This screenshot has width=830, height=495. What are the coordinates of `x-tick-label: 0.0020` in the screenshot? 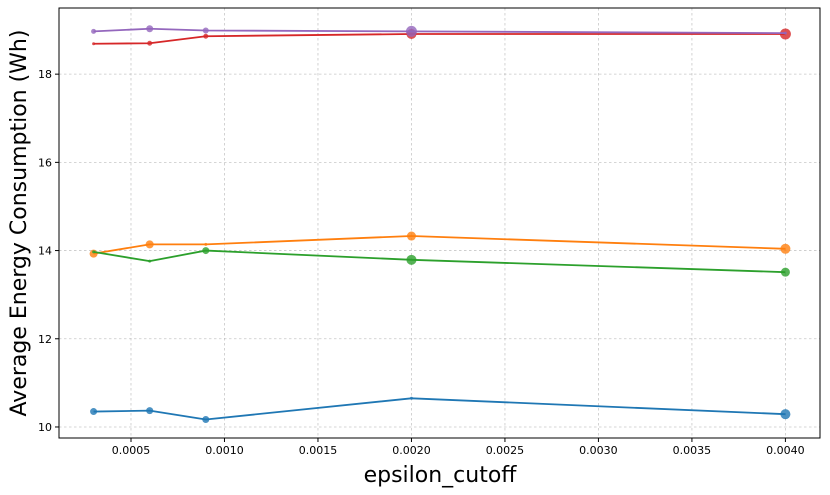 It's located at (411, 450).